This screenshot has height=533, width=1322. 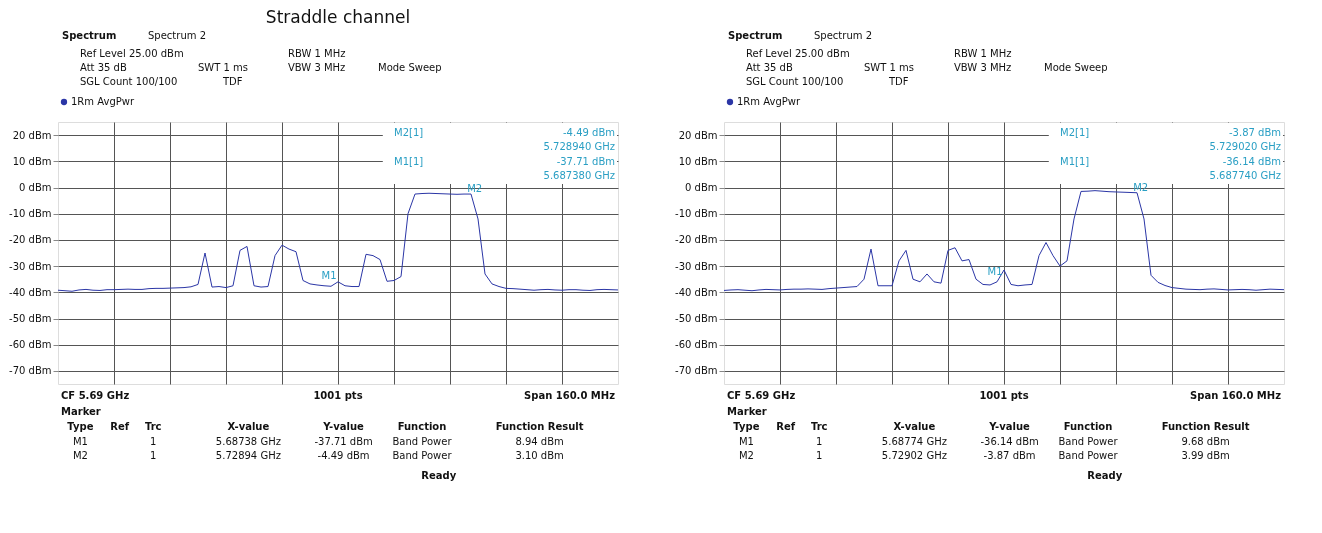 What do you see at coordinates (338, 17) in the screenshot?
I see `chart-title: Straddle channel` at bounding box center [338, 17].